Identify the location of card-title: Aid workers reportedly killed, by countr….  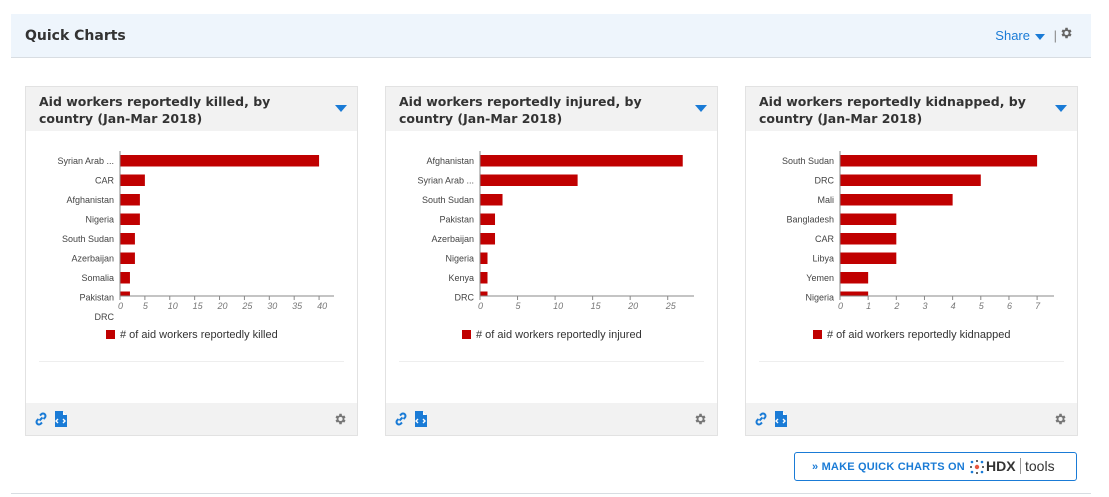
(155, 110).